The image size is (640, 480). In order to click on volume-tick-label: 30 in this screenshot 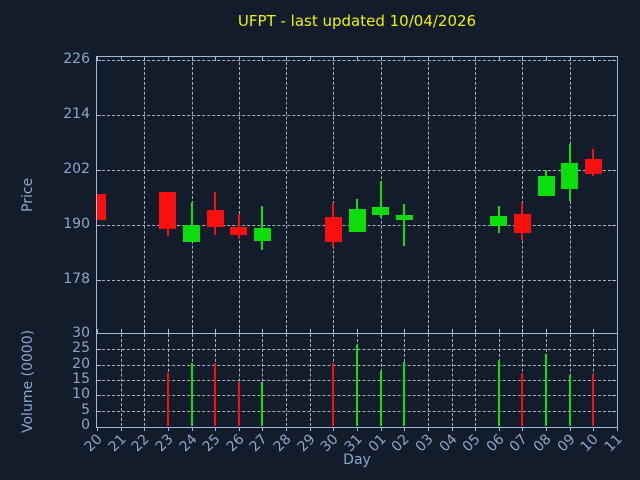, I will do `click(81, 333)`.